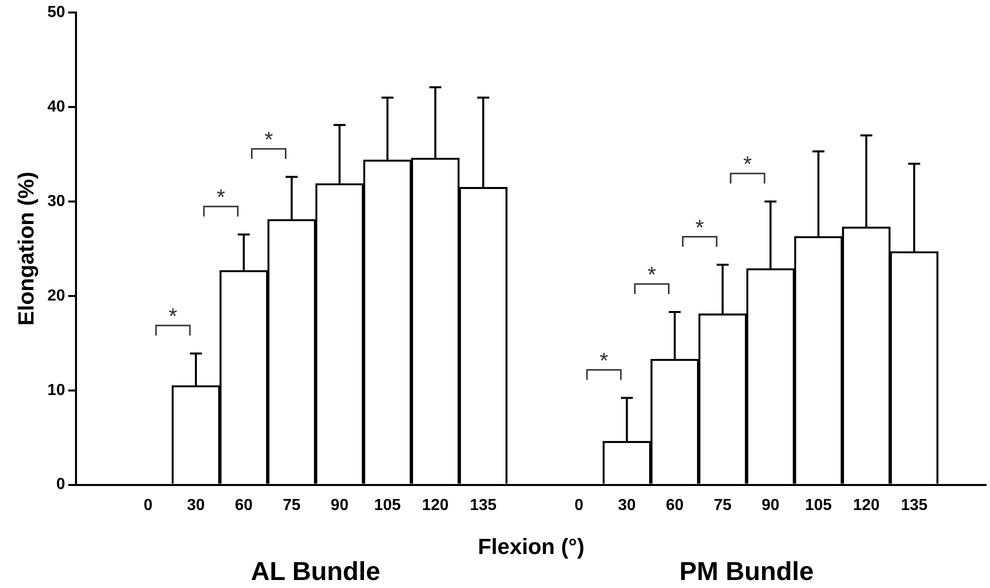  I want to click on y-axis-title: Elongation (%), so click(25, 249).